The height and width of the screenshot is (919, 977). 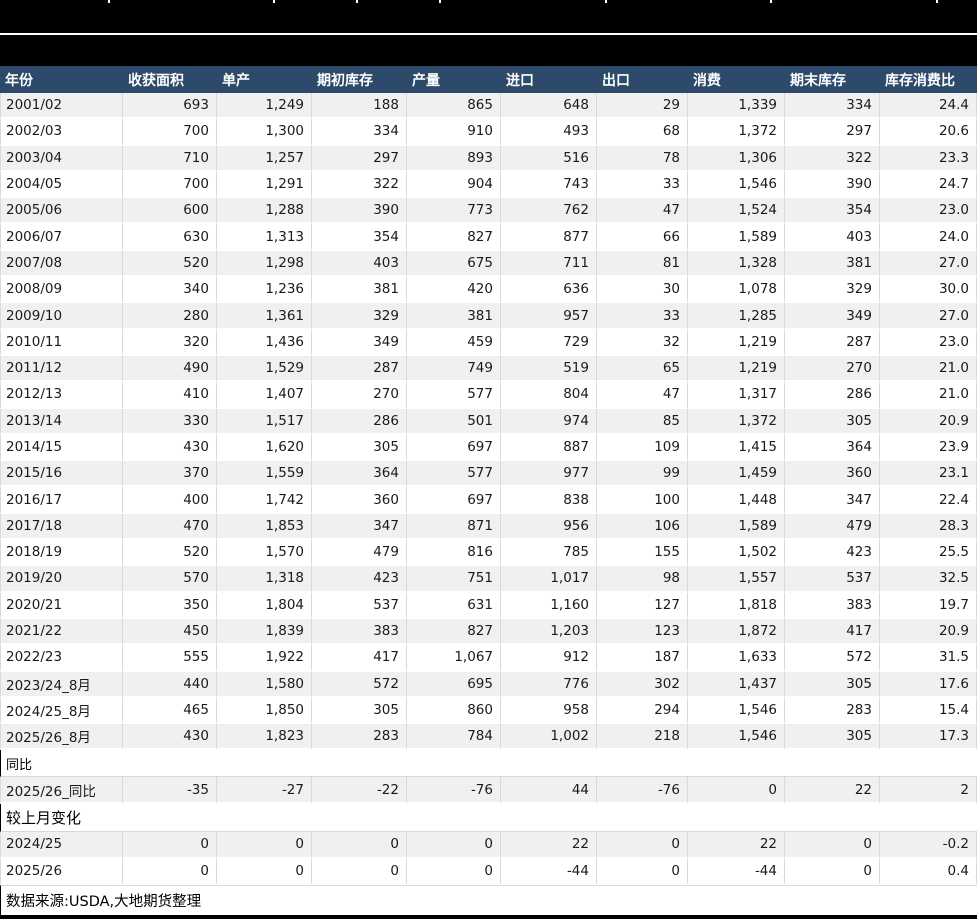 I want to click on table-row: 2005/06 600 1,288 390 773 762 47 1,524 354 23.0, so click(x=488, y=211).